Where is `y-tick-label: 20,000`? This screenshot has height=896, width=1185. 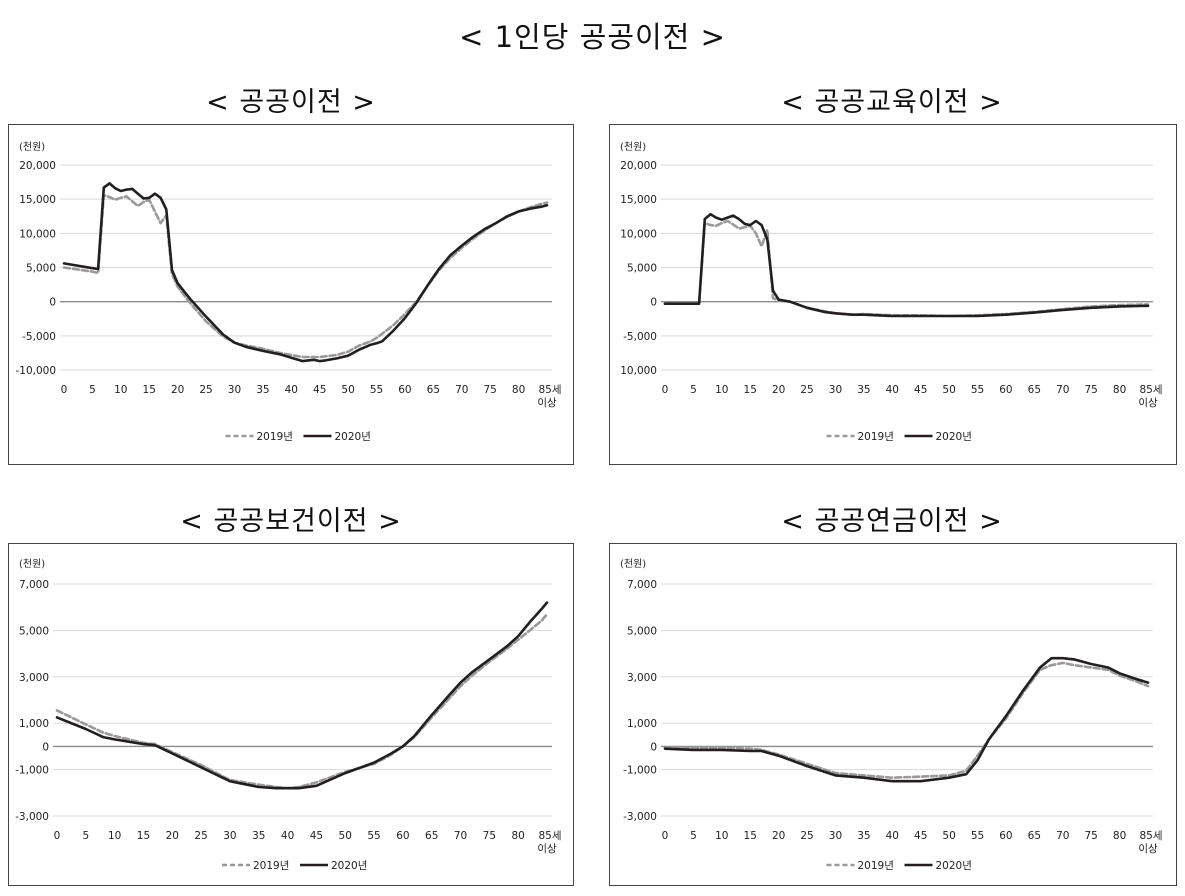 y-tick-label: 20,000 is located at coordinates (638, 166).